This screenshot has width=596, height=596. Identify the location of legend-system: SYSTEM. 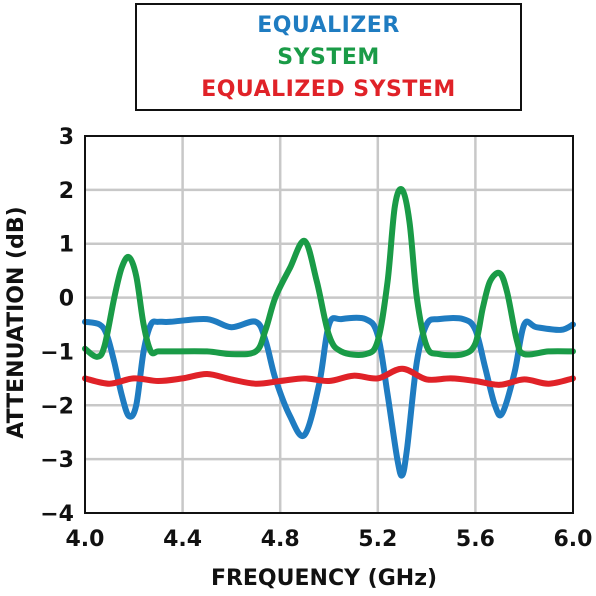
(328, 57).